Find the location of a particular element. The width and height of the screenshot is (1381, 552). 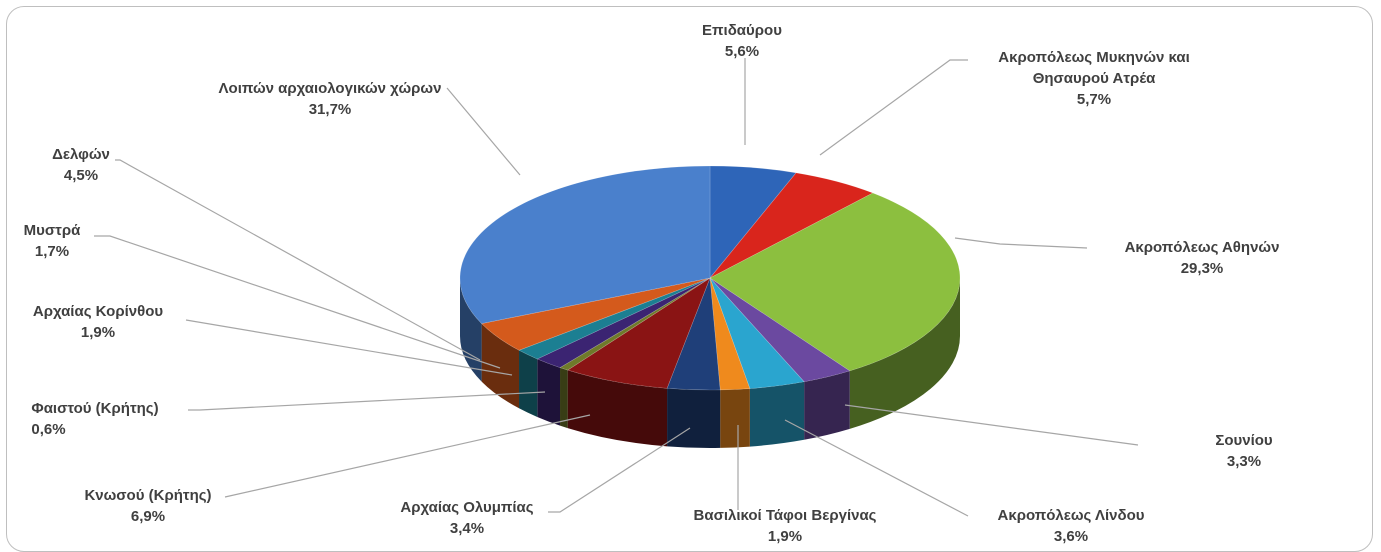

label-delphi: Δελφών 4,5% is located at coordinates (81, 165).